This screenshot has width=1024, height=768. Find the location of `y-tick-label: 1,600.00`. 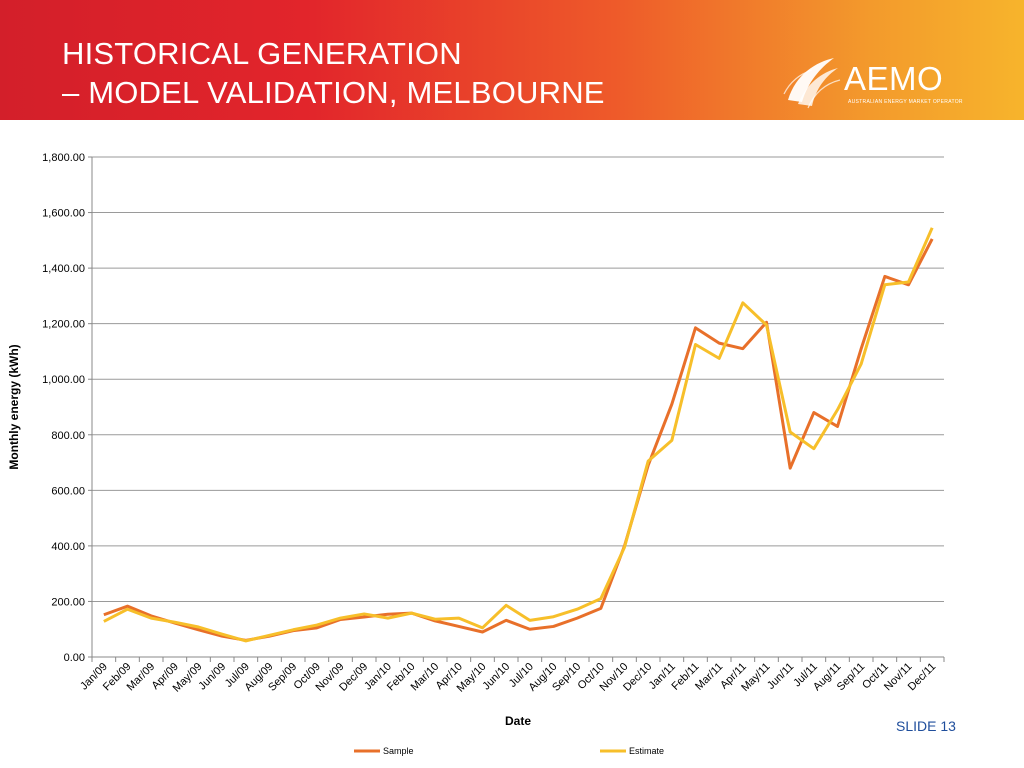

y-tick-label: 1,600.00 is located at coordinates (63, 214).